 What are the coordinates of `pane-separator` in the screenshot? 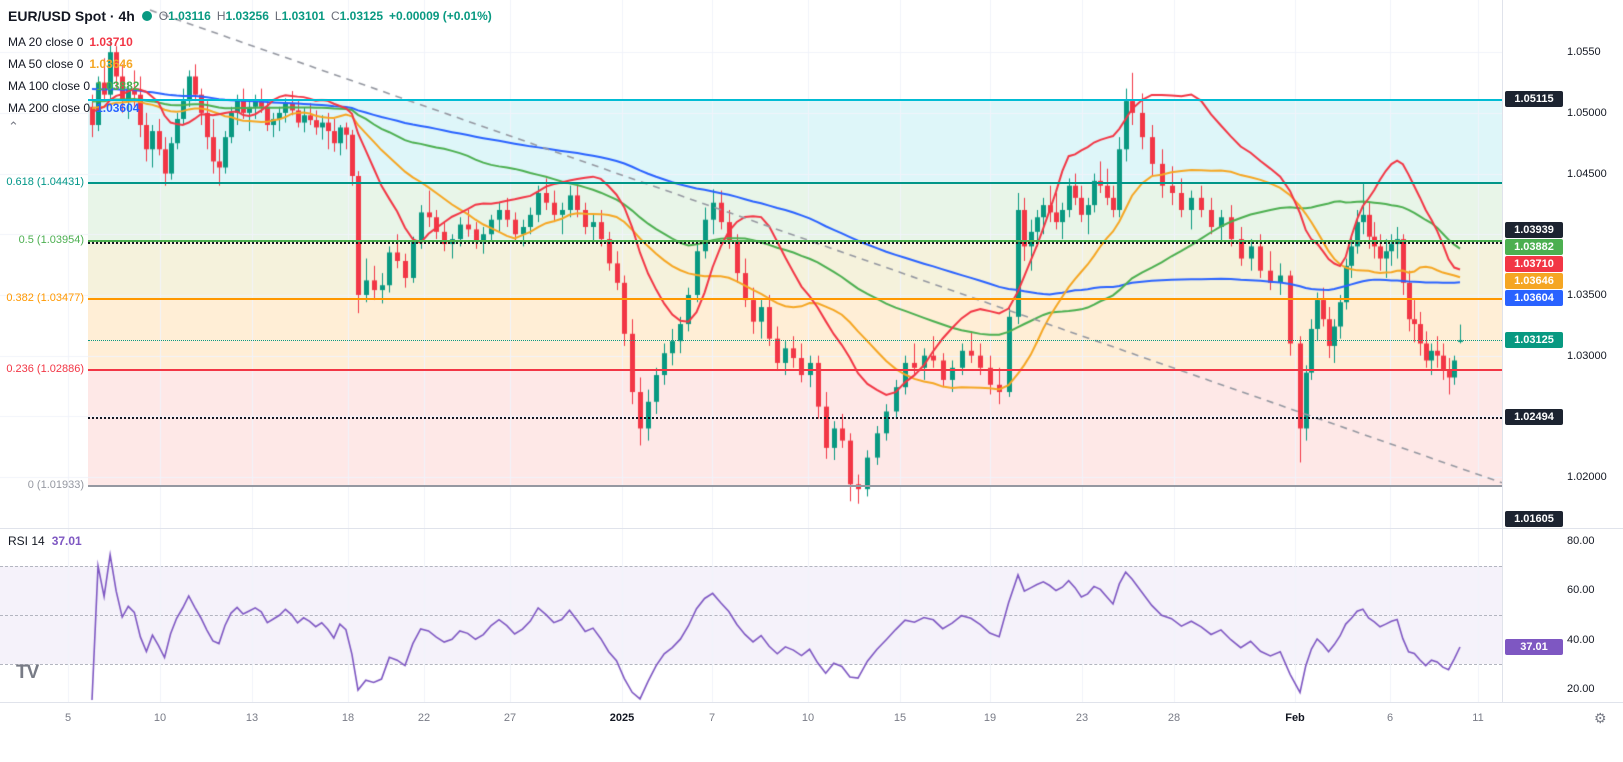 It's located at (811, 528).